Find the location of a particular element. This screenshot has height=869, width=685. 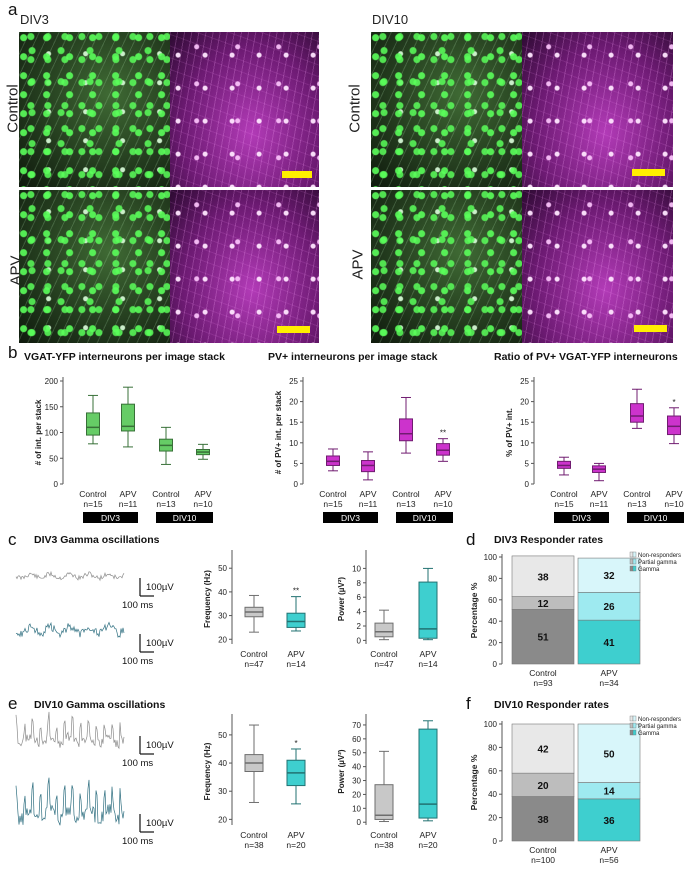

bar-segment-label: 50 is located at coordinates (609, 754).